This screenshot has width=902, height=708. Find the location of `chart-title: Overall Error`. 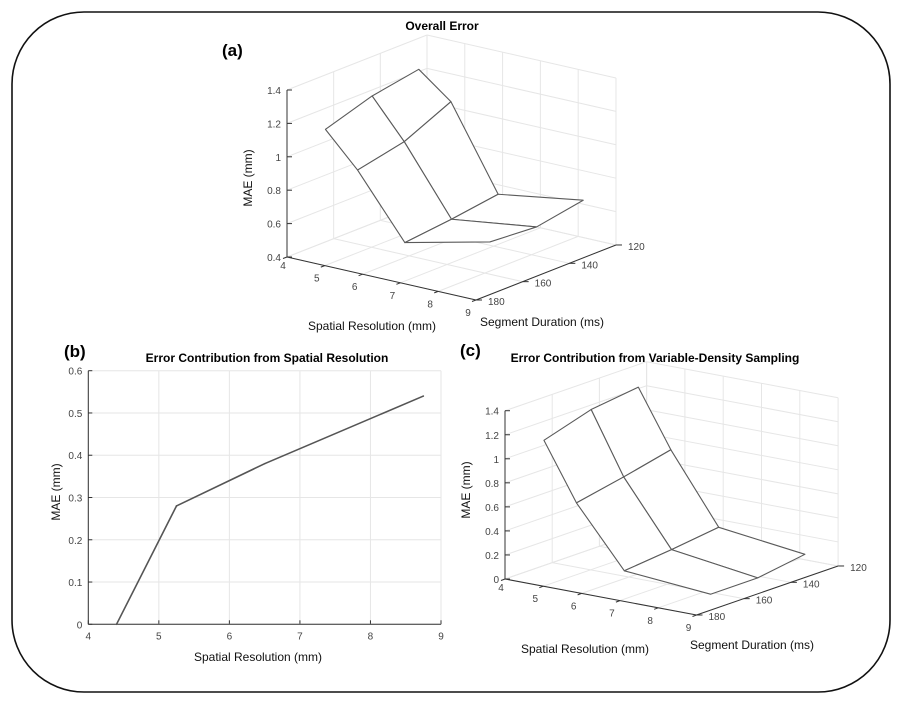

chart-title: Overall Error is located at coordinates (442, 26).